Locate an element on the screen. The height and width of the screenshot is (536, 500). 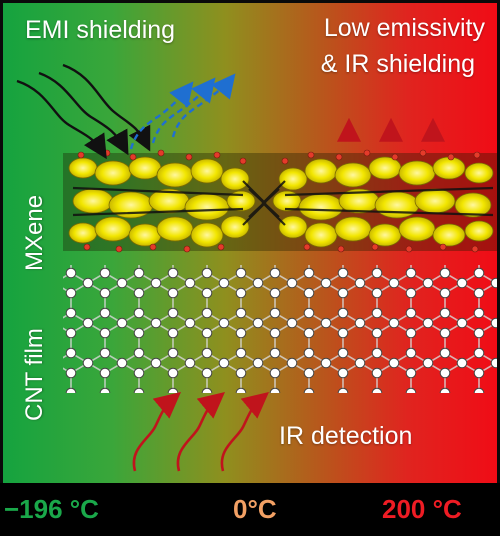
emitted-ir-arrows is located at coordinates (391, 129).